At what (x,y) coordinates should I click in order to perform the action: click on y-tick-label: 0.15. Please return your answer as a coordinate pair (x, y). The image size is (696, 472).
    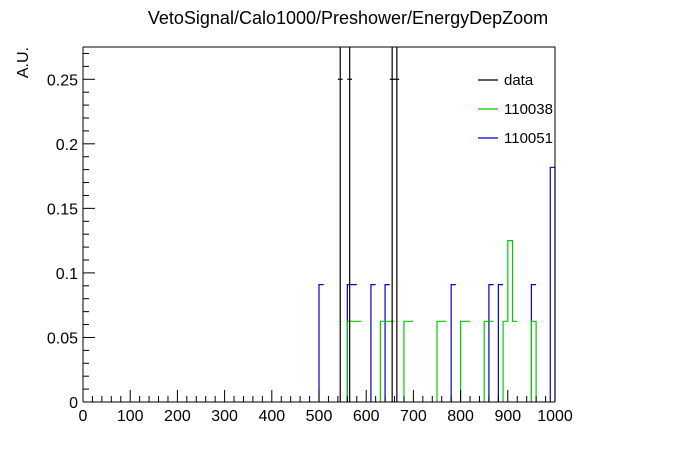
    Looking at the image, I should click on (62, 209).